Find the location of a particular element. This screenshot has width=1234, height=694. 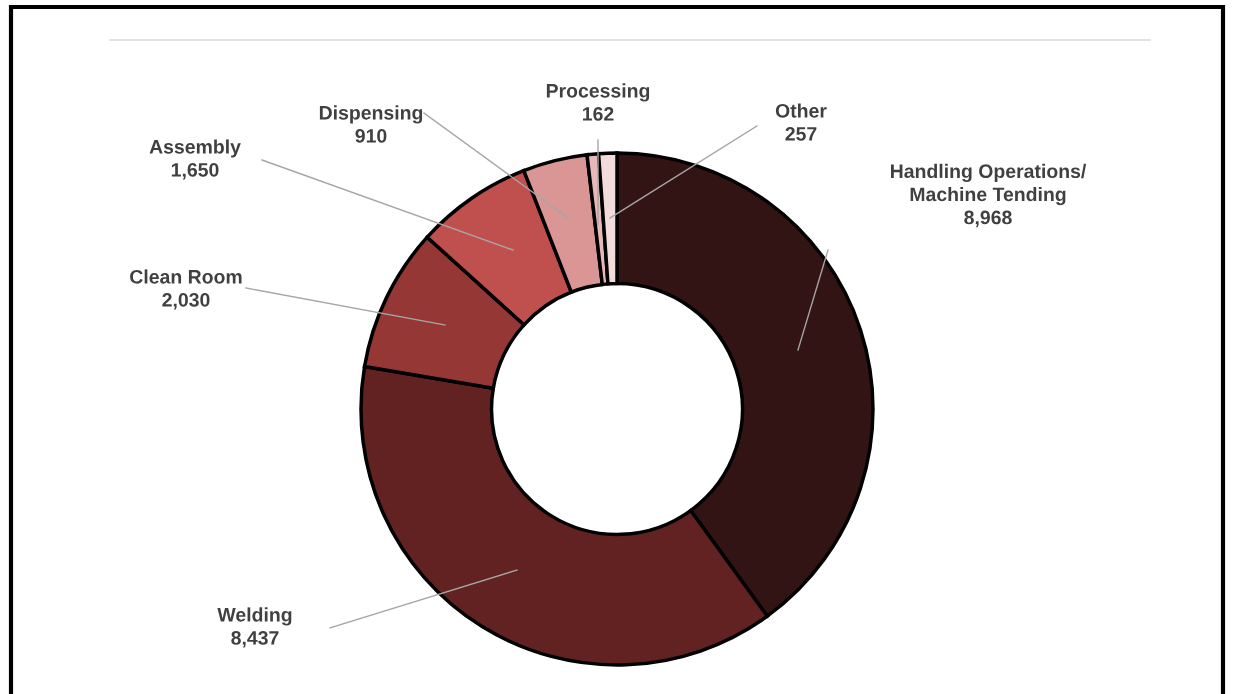

slice-label: Processing is located at coordinates (598, 92).